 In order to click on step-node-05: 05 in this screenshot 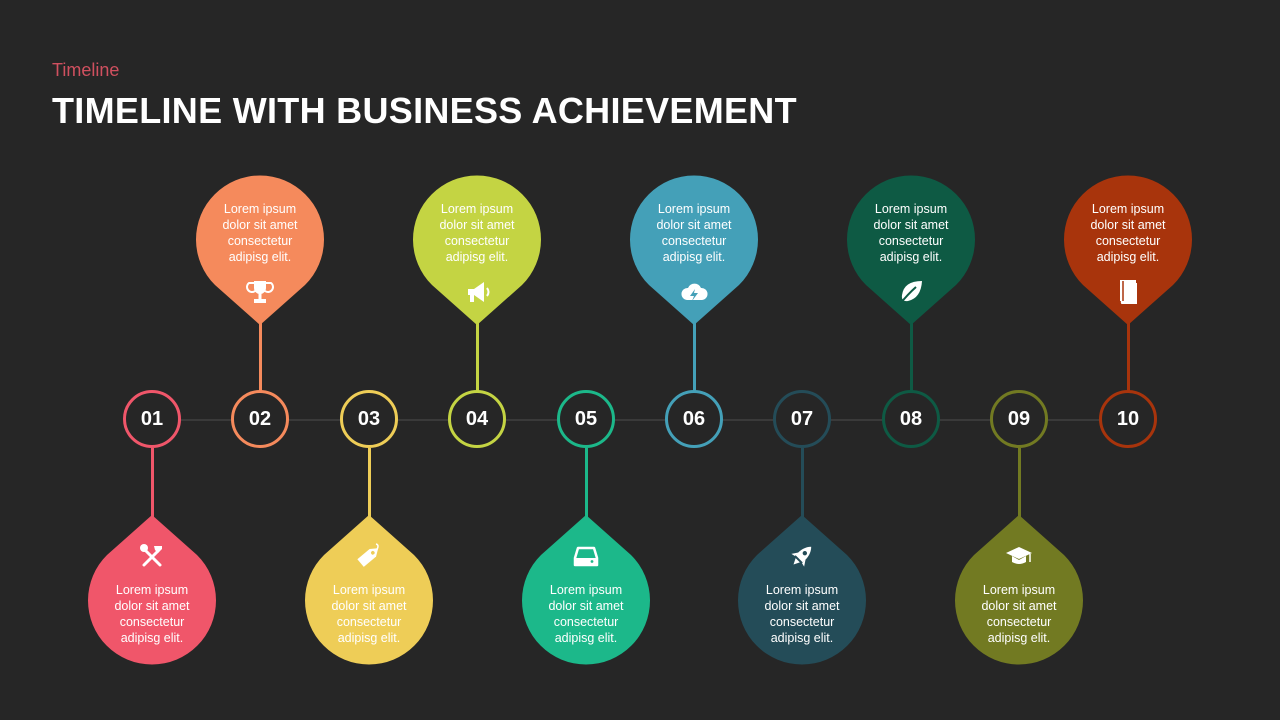, I will do `click(586, 419)`.